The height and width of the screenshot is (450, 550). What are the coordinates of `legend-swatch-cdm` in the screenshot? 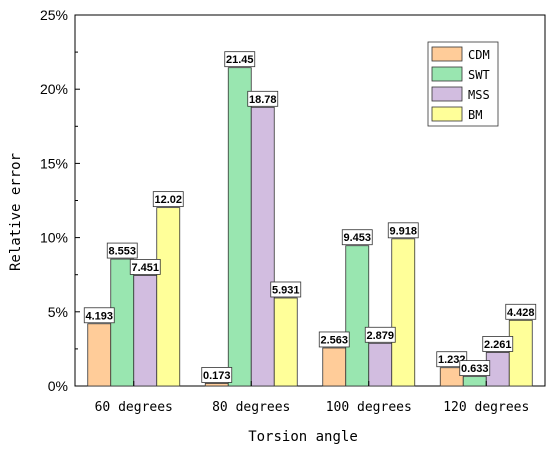 It's located at (447, 54).